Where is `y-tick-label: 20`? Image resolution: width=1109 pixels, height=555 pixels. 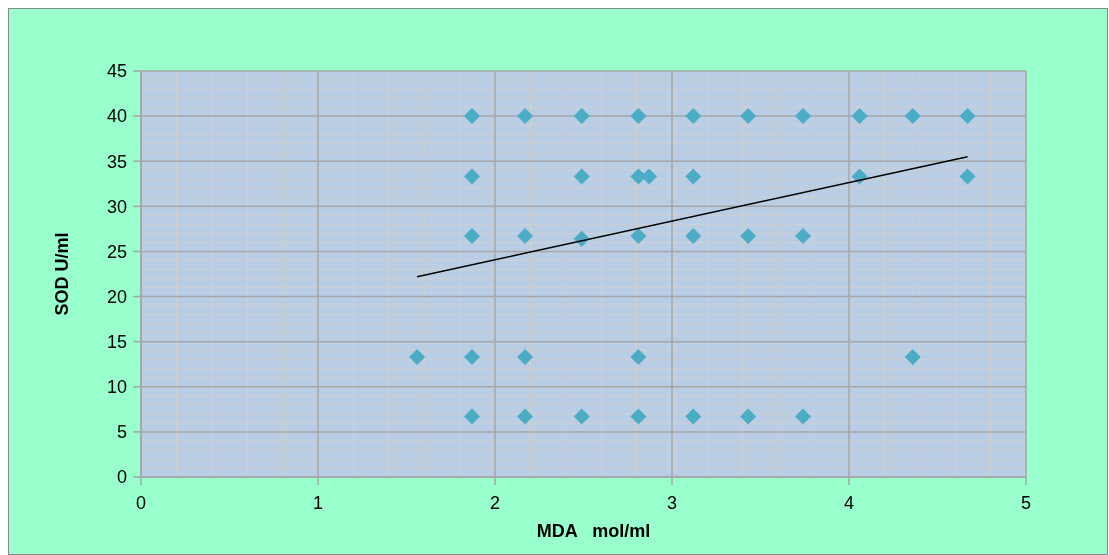
y-tick-label: 20 is located at coordinates (116, 296).